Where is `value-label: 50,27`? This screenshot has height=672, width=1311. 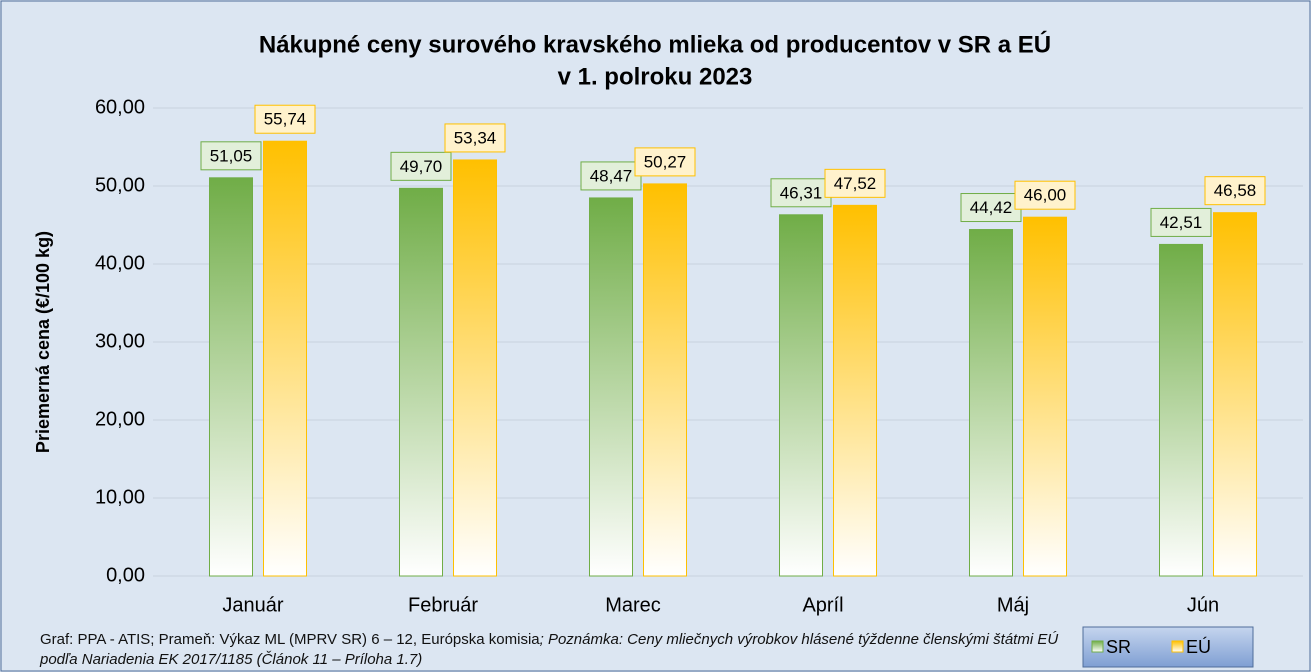
value-label: 50,27 is located at coordinates (665, 161).